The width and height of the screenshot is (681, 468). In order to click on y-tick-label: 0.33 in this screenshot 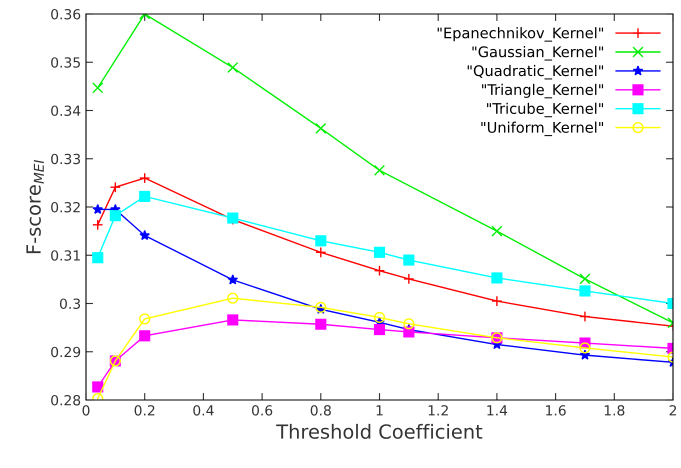, I will do `click(65, 159)`.